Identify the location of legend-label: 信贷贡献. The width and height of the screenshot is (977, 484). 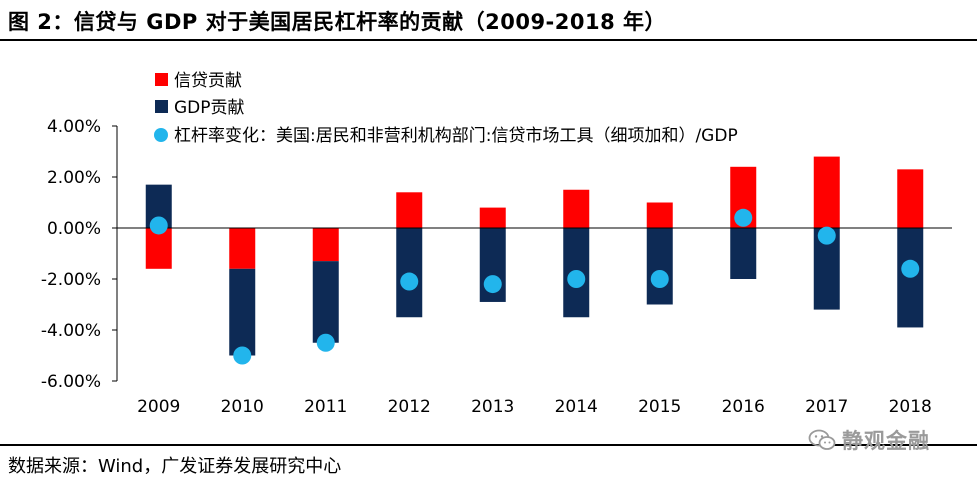
(208, 81).